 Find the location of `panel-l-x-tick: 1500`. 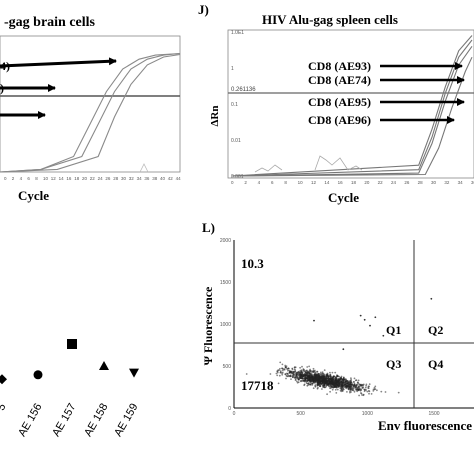

panel-l-x-tick: 1500 is located at coordinates (433, 414).